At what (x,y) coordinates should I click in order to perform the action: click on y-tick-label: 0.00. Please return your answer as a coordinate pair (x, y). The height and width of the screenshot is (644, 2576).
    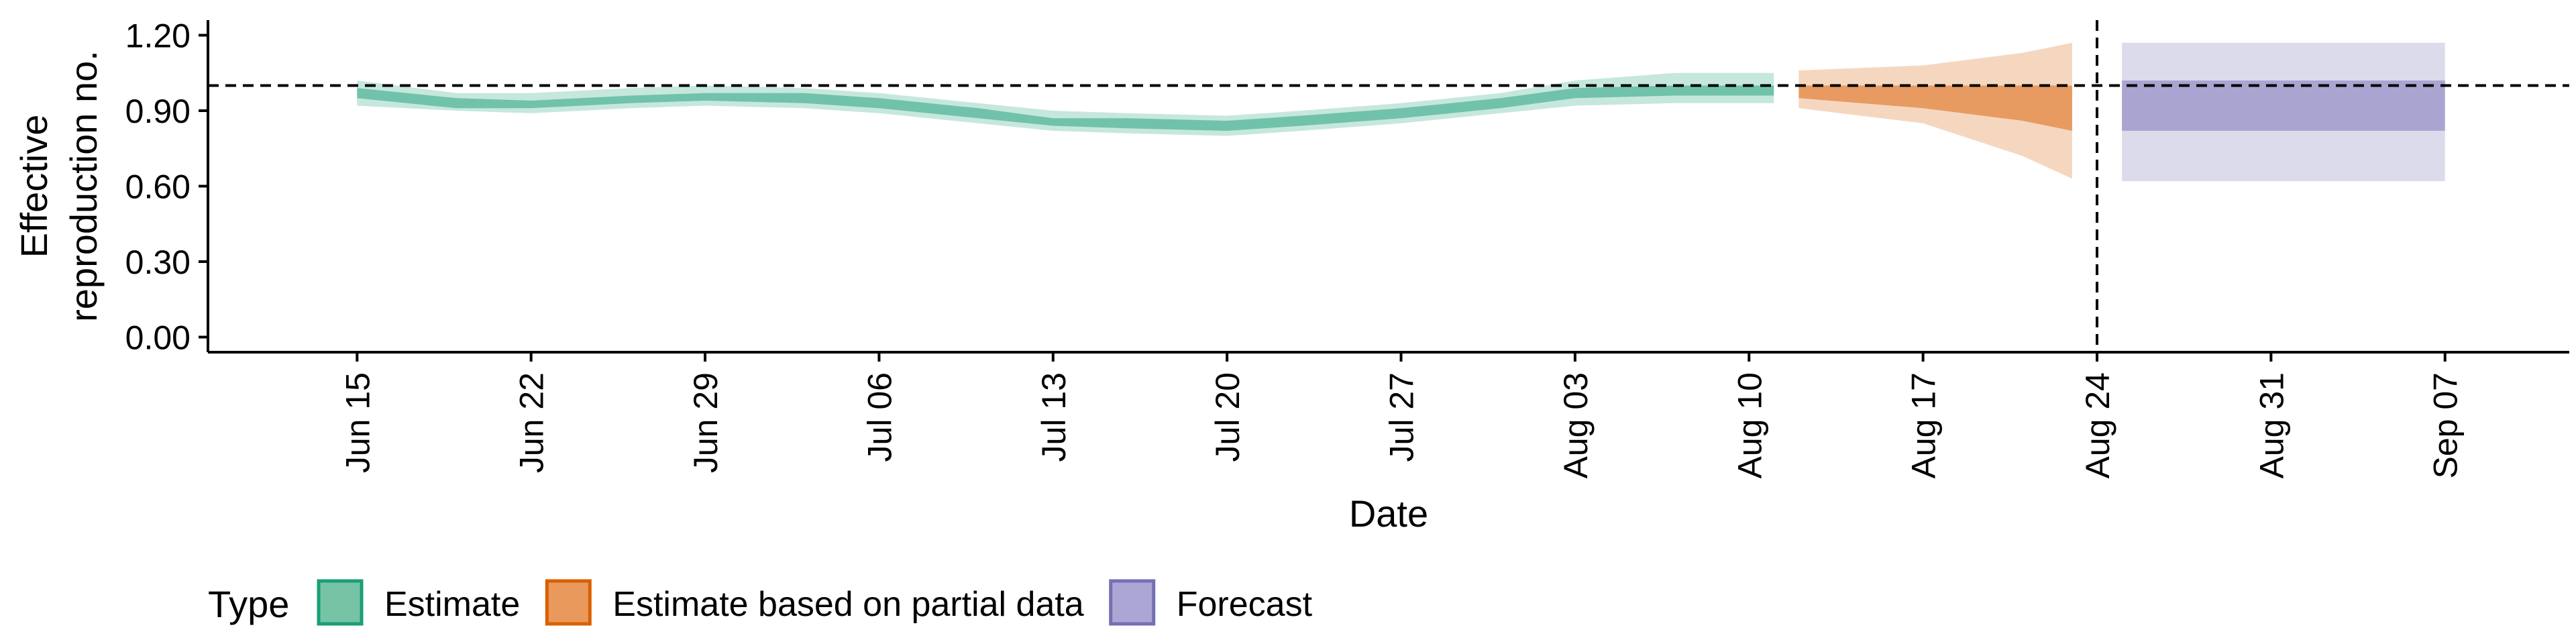
    Looking at the image, I should click on (158, 338).